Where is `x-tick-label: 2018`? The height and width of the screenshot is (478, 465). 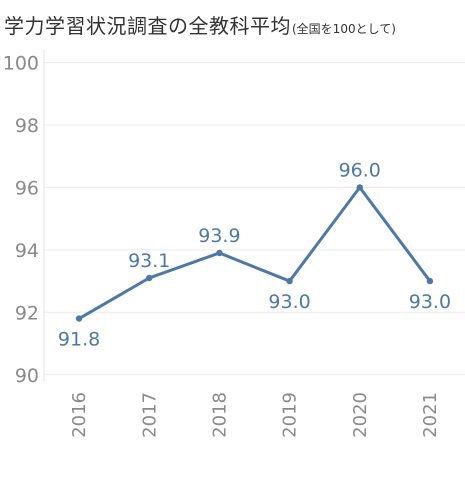 x-tick-label: 2018 is located at coordinates (219, 415).